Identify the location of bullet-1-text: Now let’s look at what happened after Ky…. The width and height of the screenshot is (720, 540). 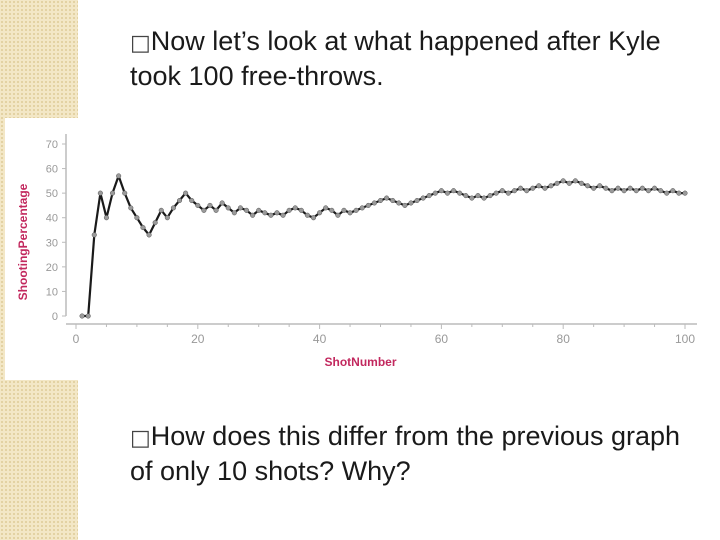
(395, 58).